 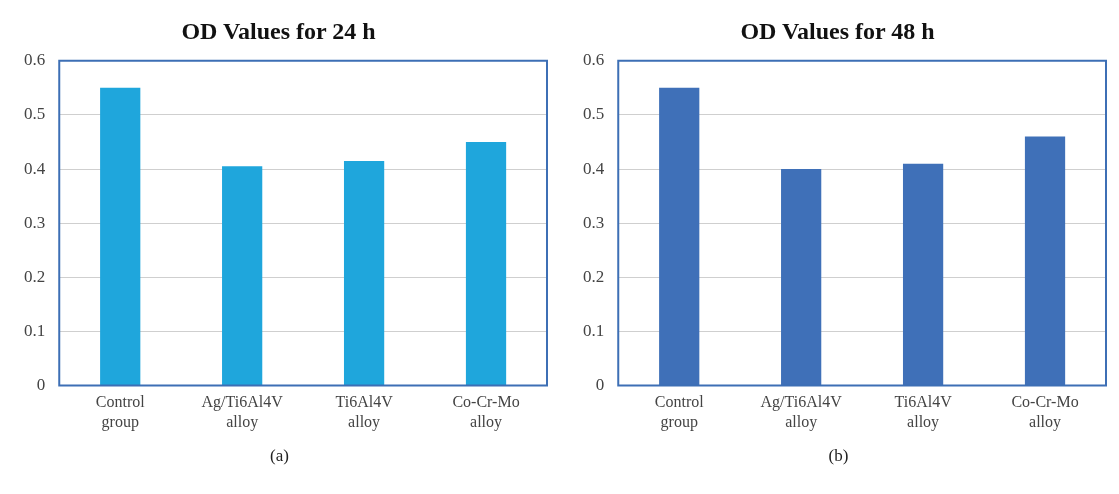 What do you see at coordinates (838, 456) in the screenshot?
I see `text: (b)` at bounding box center [838, 456].